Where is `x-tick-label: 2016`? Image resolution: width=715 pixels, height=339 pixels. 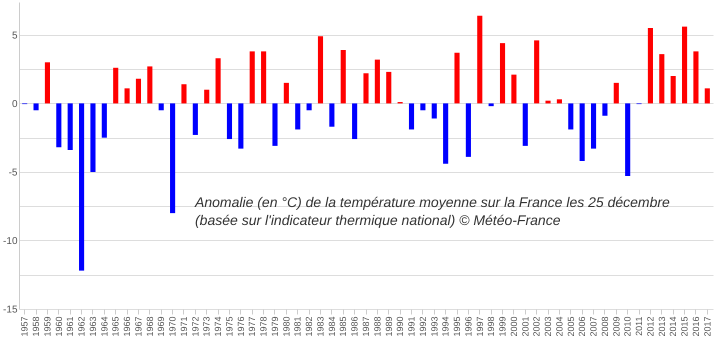 x-tick-label: 2016 is located at coordinates (695, 326).